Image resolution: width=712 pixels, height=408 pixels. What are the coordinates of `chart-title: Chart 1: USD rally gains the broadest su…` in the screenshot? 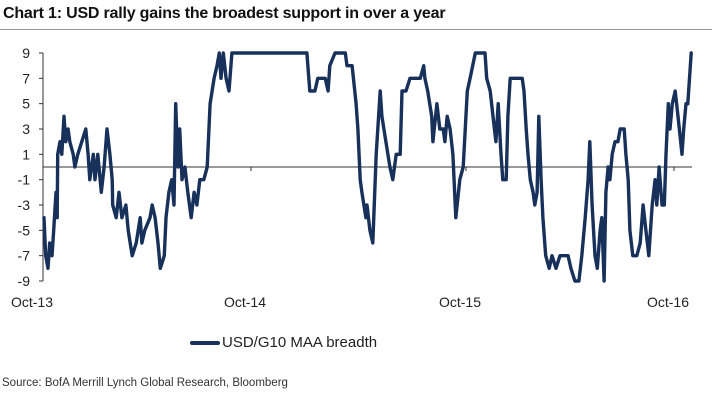 It's located at (224, 13).